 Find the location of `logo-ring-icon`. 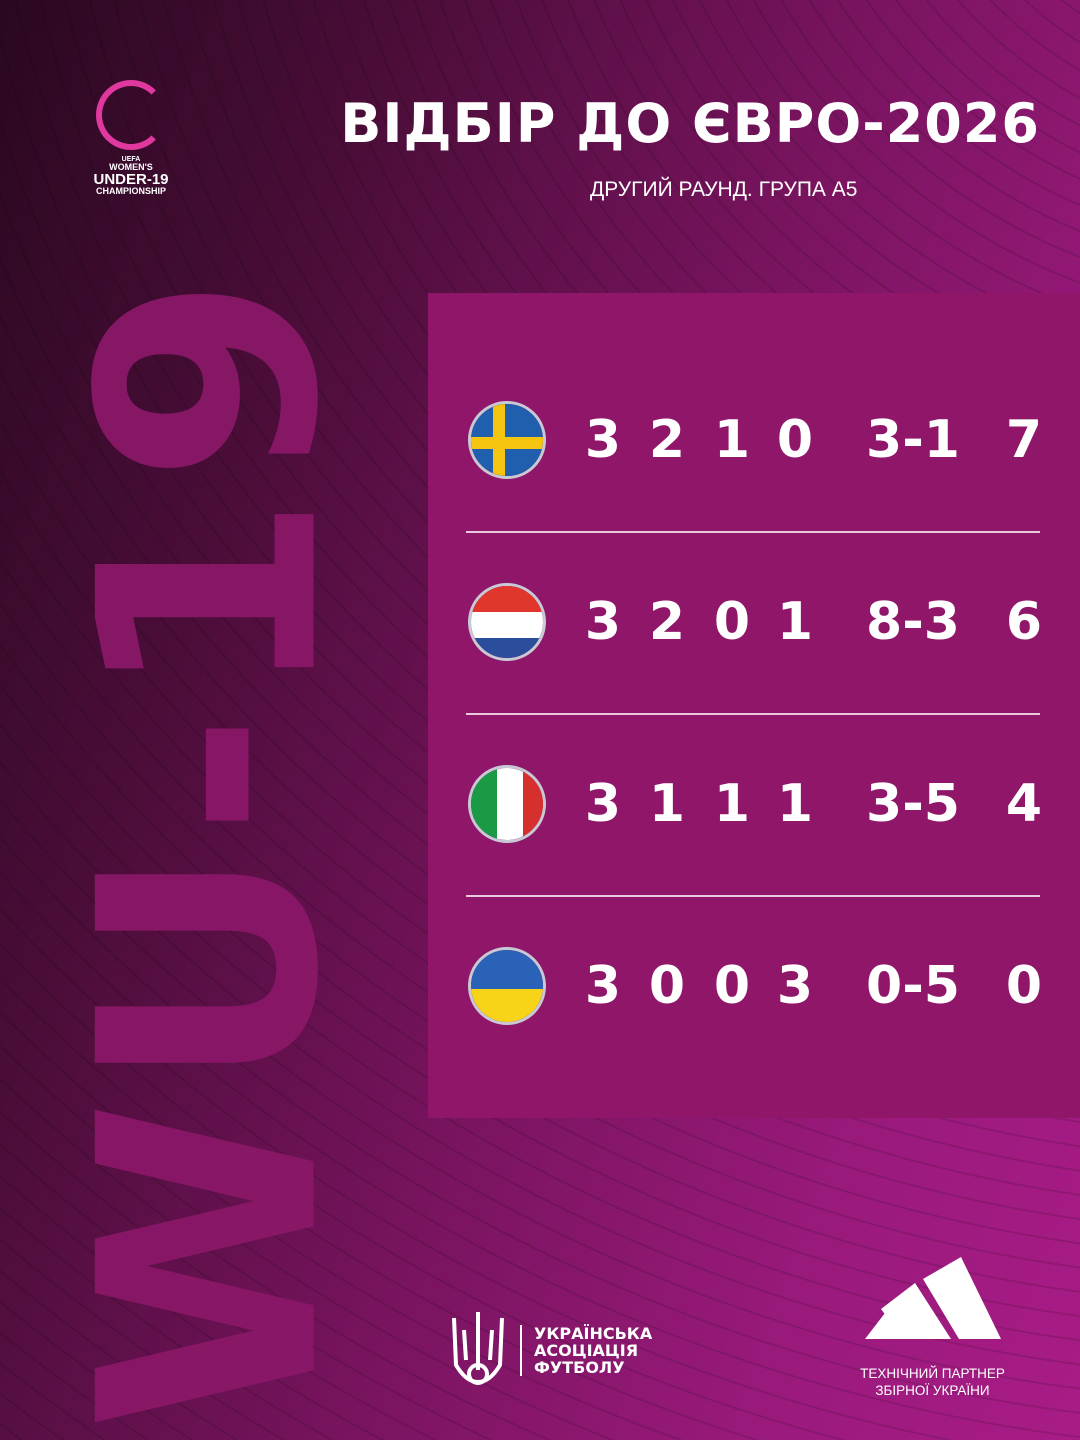

logo-ring-icon is located at coordinates (131, 115).